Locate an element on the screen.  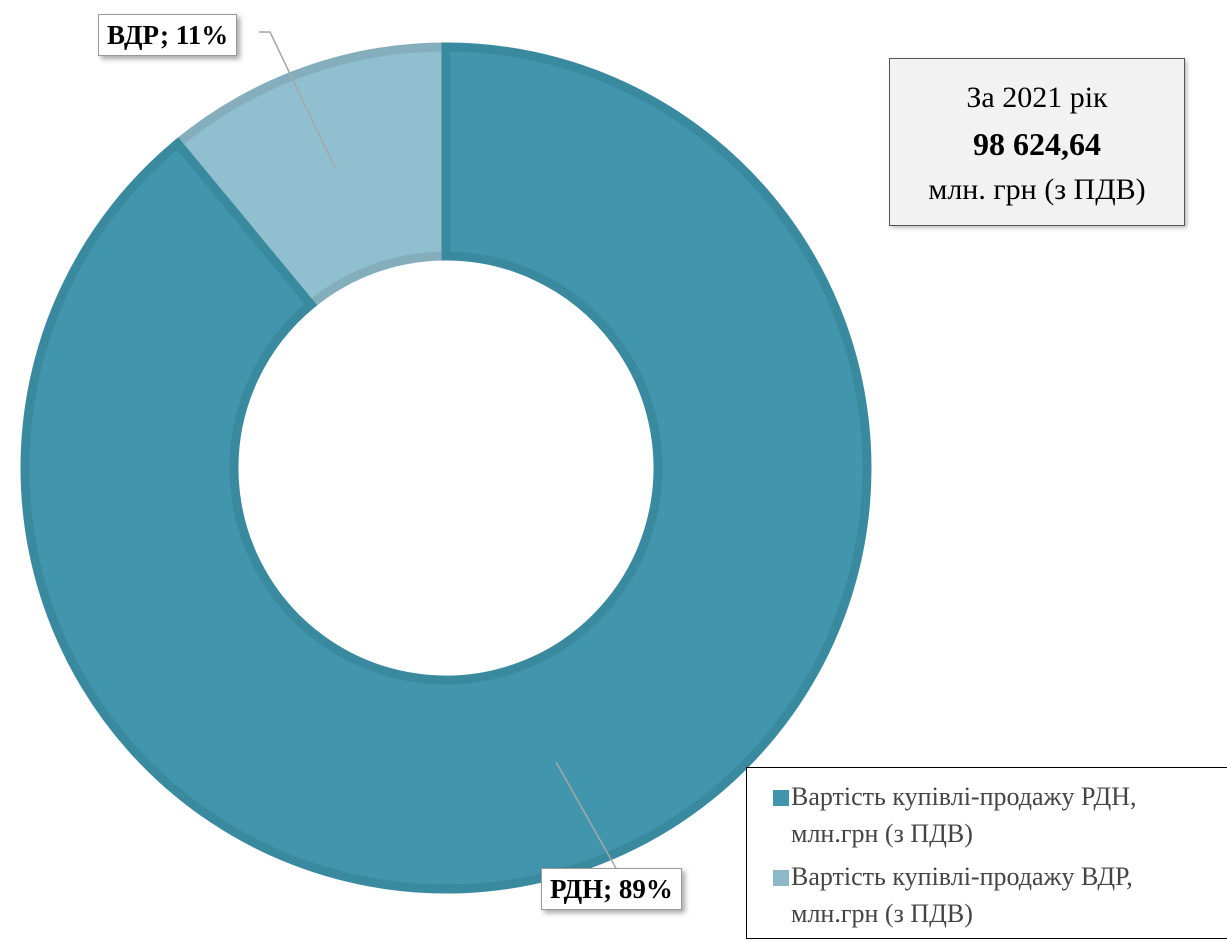
legend-text-rdn-1: Вартість купівлі-продажу РДН, is located at coordinates (964, 796).